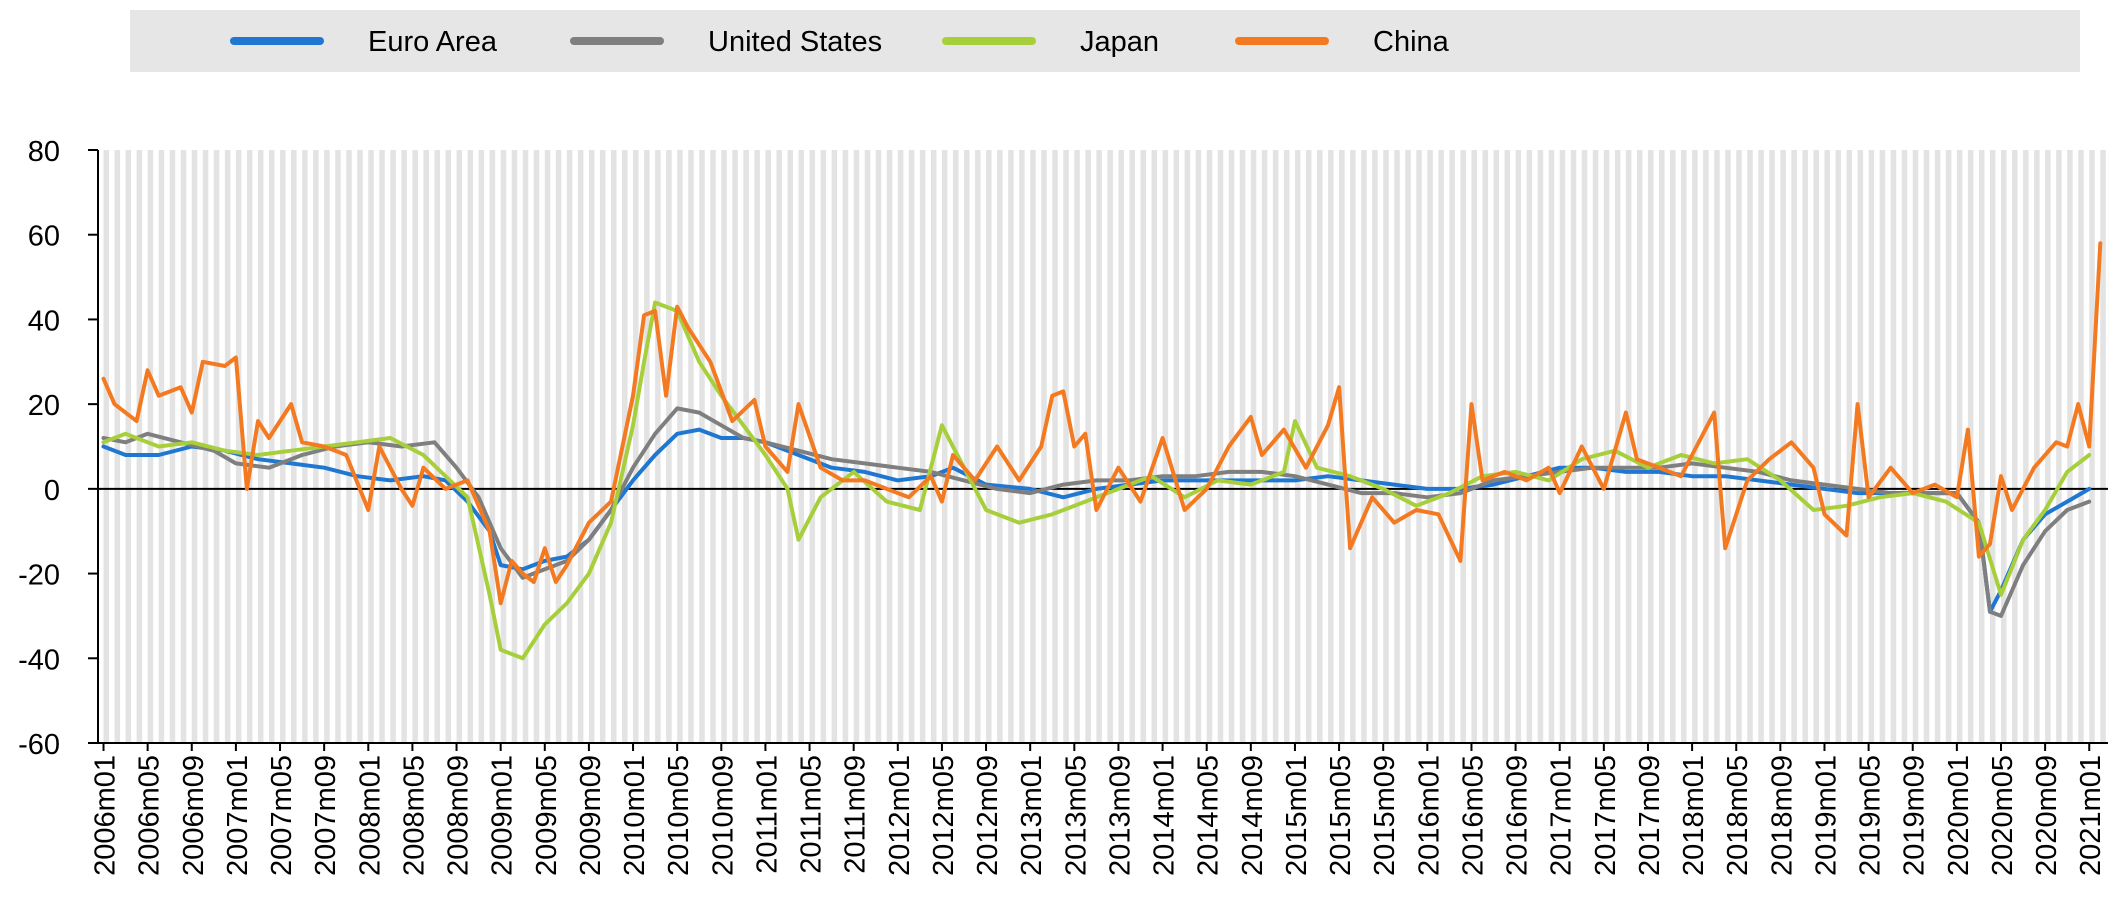  I want to click on x-tick-label: 2010m05, so click(679, 815).